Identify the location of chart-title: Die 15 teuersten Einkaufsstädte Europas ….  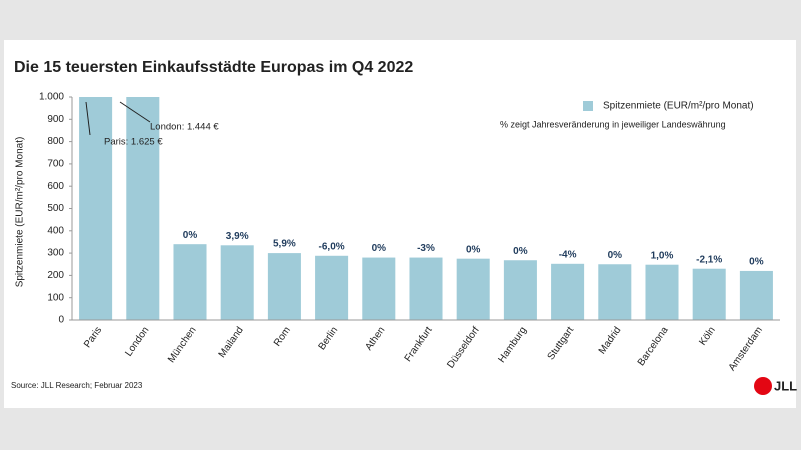
(213, 67).